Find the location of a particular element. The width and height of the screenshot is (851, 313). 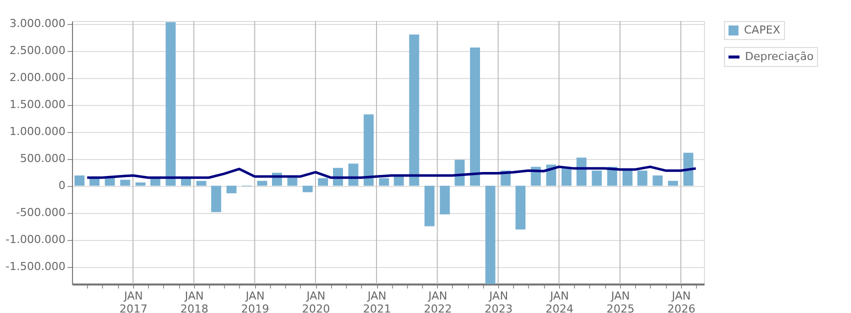

legend-label: Depreciação is located at coordinates (779, 56).